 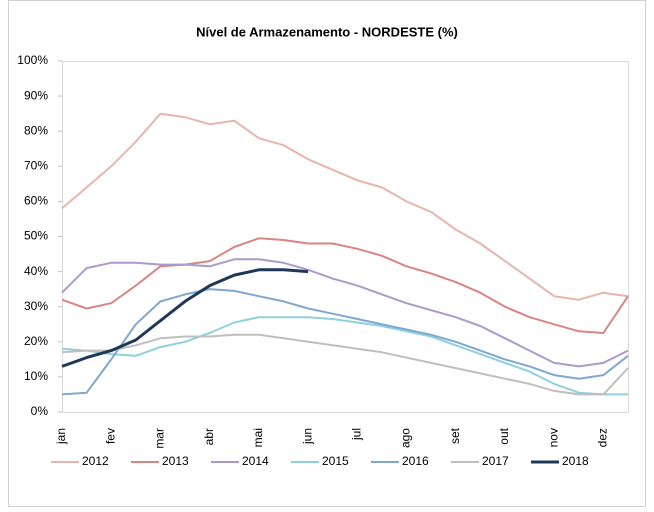 What do you see at coordinates (175, 461) in the screenshot?
I see `legend-label: 2013` at bounding box center [175, 461].